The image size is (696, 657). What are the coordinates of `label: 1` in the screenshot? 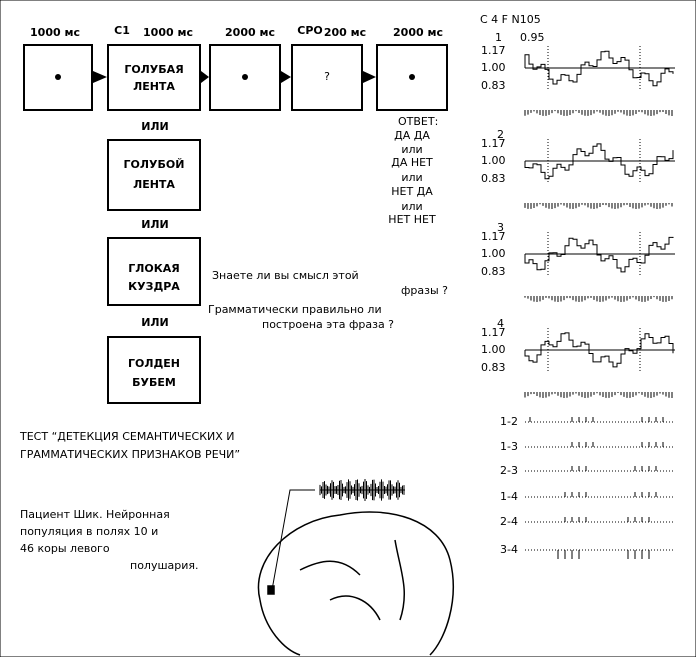 It's located at (498, 37).